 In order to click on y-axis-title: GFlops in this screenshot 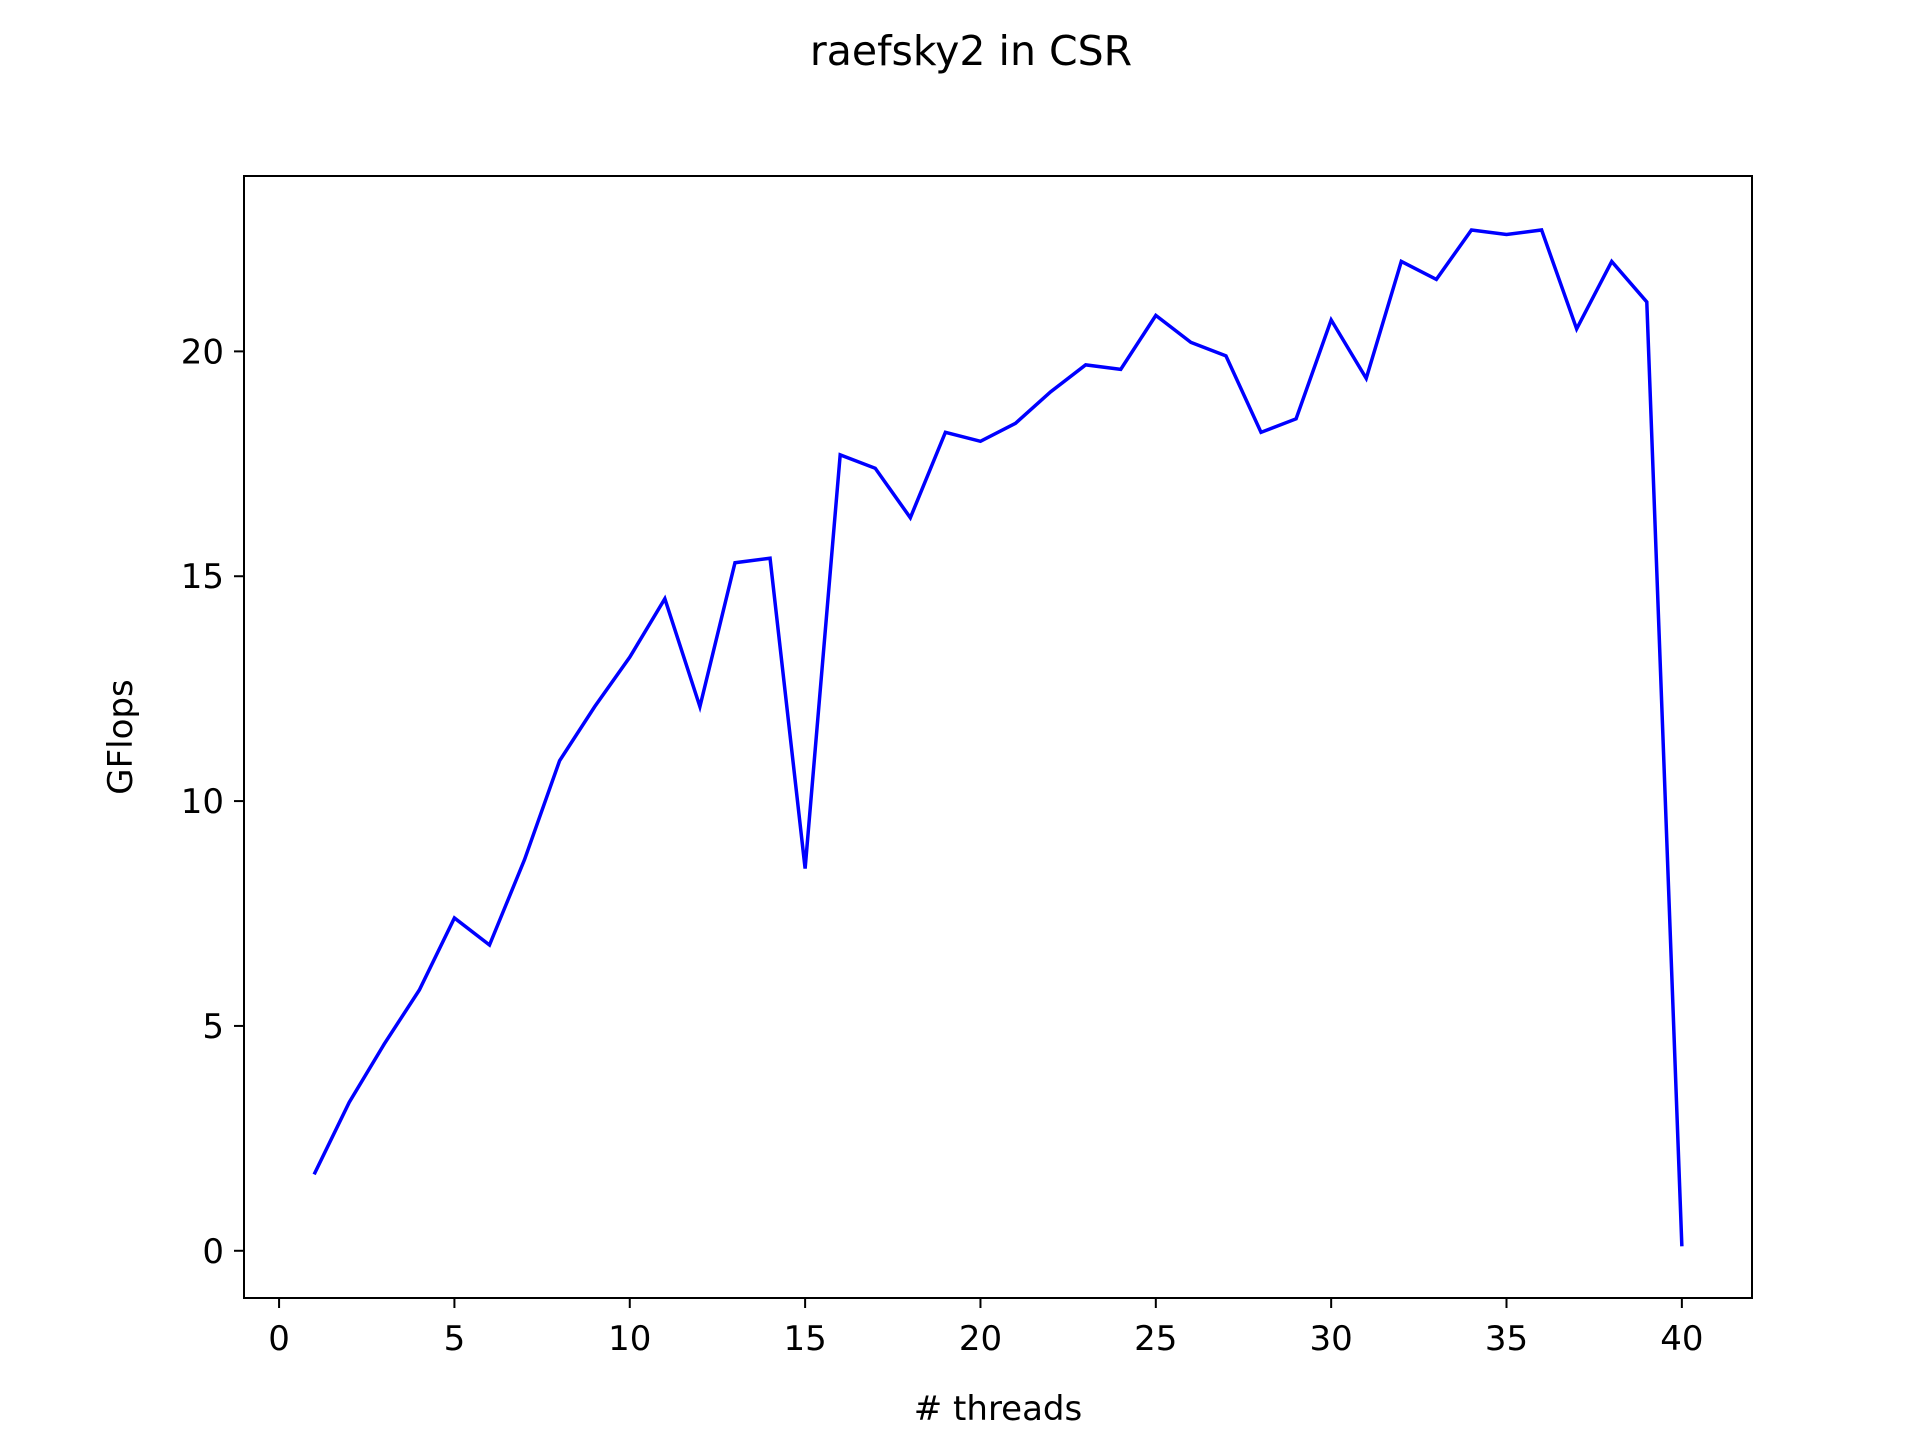, I will do `click(121, 736)`.